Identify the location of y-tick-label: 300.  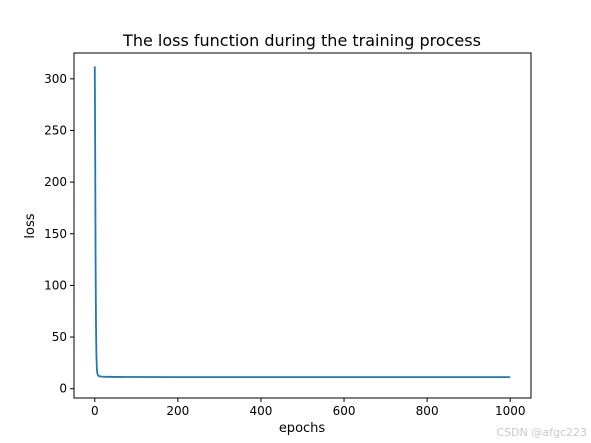
(55, 79).